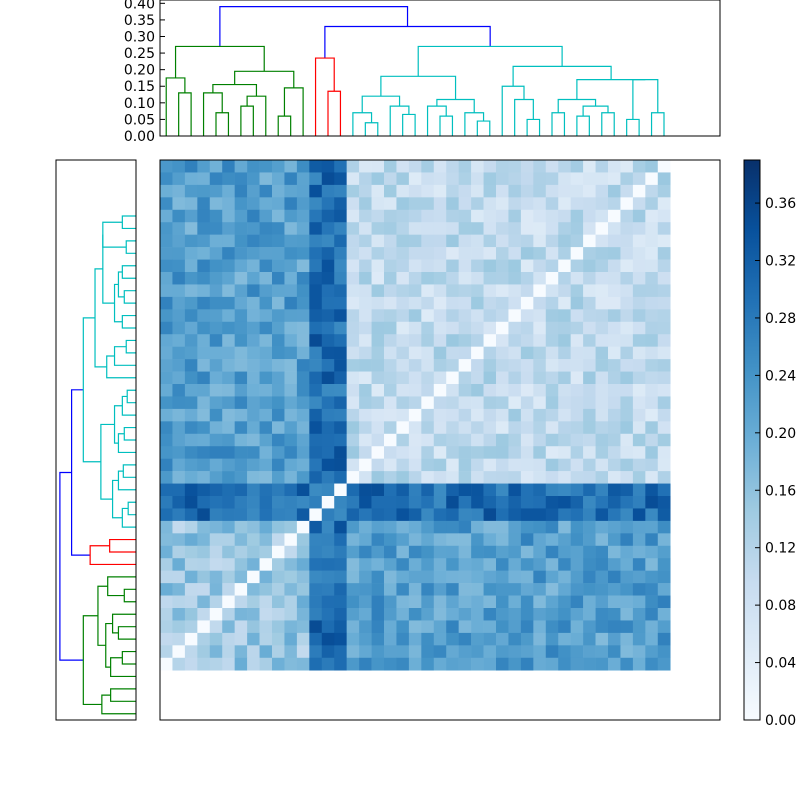 This screenshot has width=800, height=800. What do you see at coordinates (780, 434) in the screenshot?
I see `colorbar-tick-label: 0.20` at bounding box center [780, 434].